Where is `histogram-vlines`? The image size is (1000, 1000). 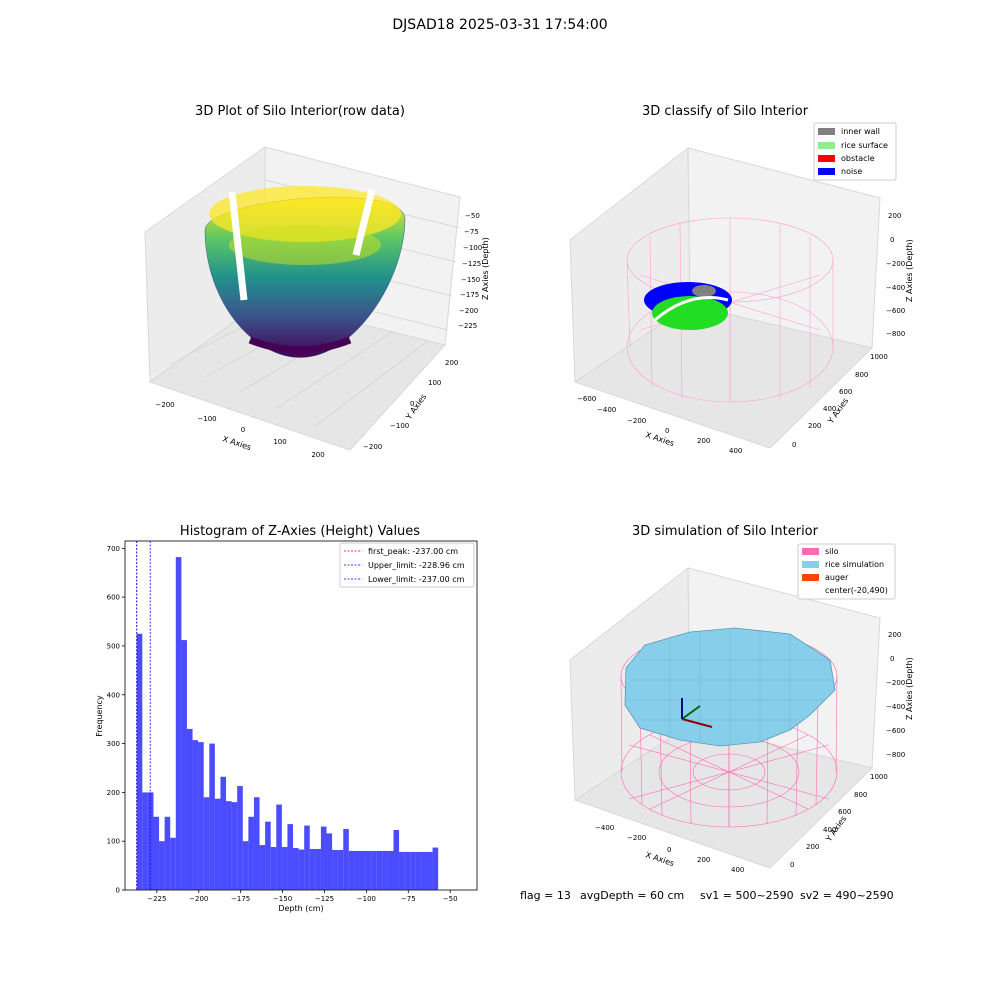
histogram-vlines is located at coordinates (143, 715).